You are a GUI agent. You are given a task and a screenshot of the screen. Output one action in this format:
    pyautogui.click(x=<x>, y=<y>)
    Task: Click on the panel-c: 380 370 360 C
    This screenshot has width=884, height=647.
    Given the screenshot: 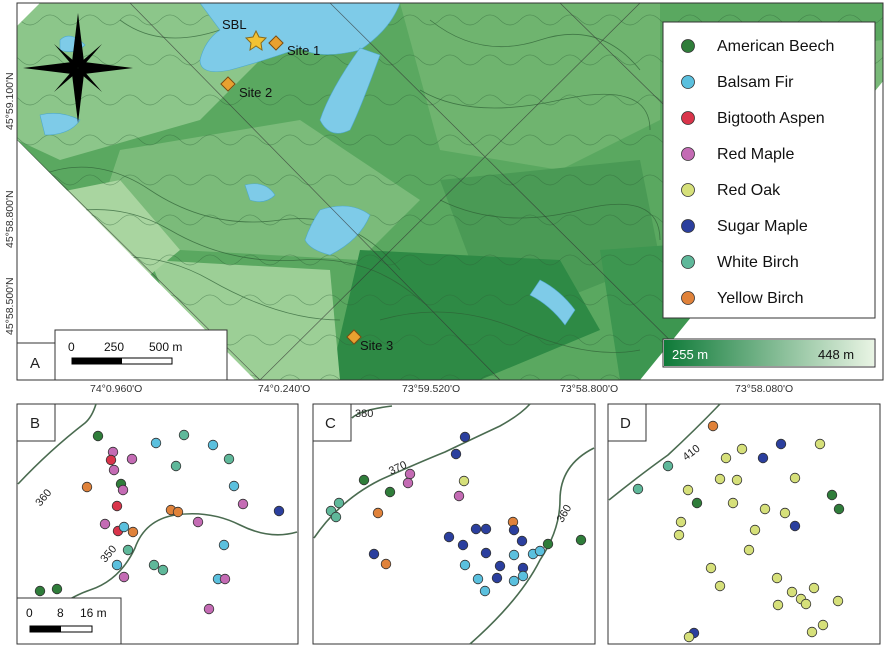 What is the action you would take?
    pyautogui.click(x=454, y=524)
    